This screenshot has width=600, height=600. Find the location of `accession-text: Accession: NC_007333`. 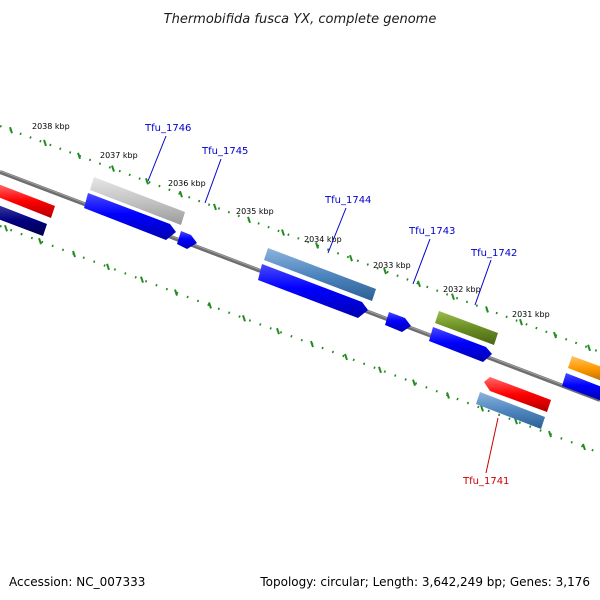

accession-text: Accession: NC_007333 is located at coordinates (77, 582).